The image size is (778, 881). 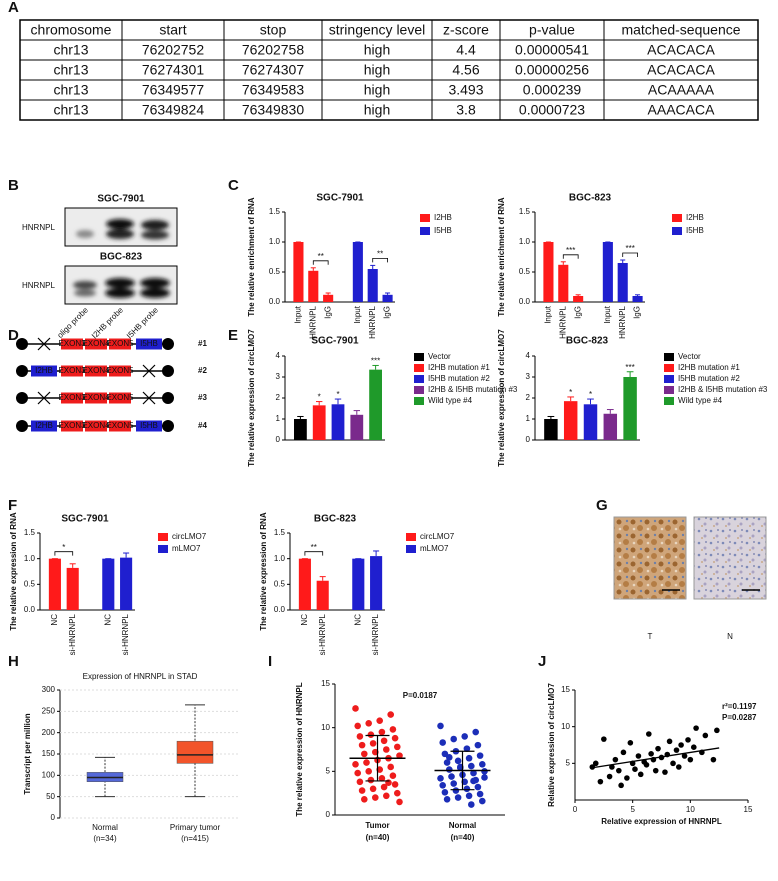 What do you see at coordinates (602, 505) in the screenshot?
I see `panel-label: G` at bounding box center [602, 505].